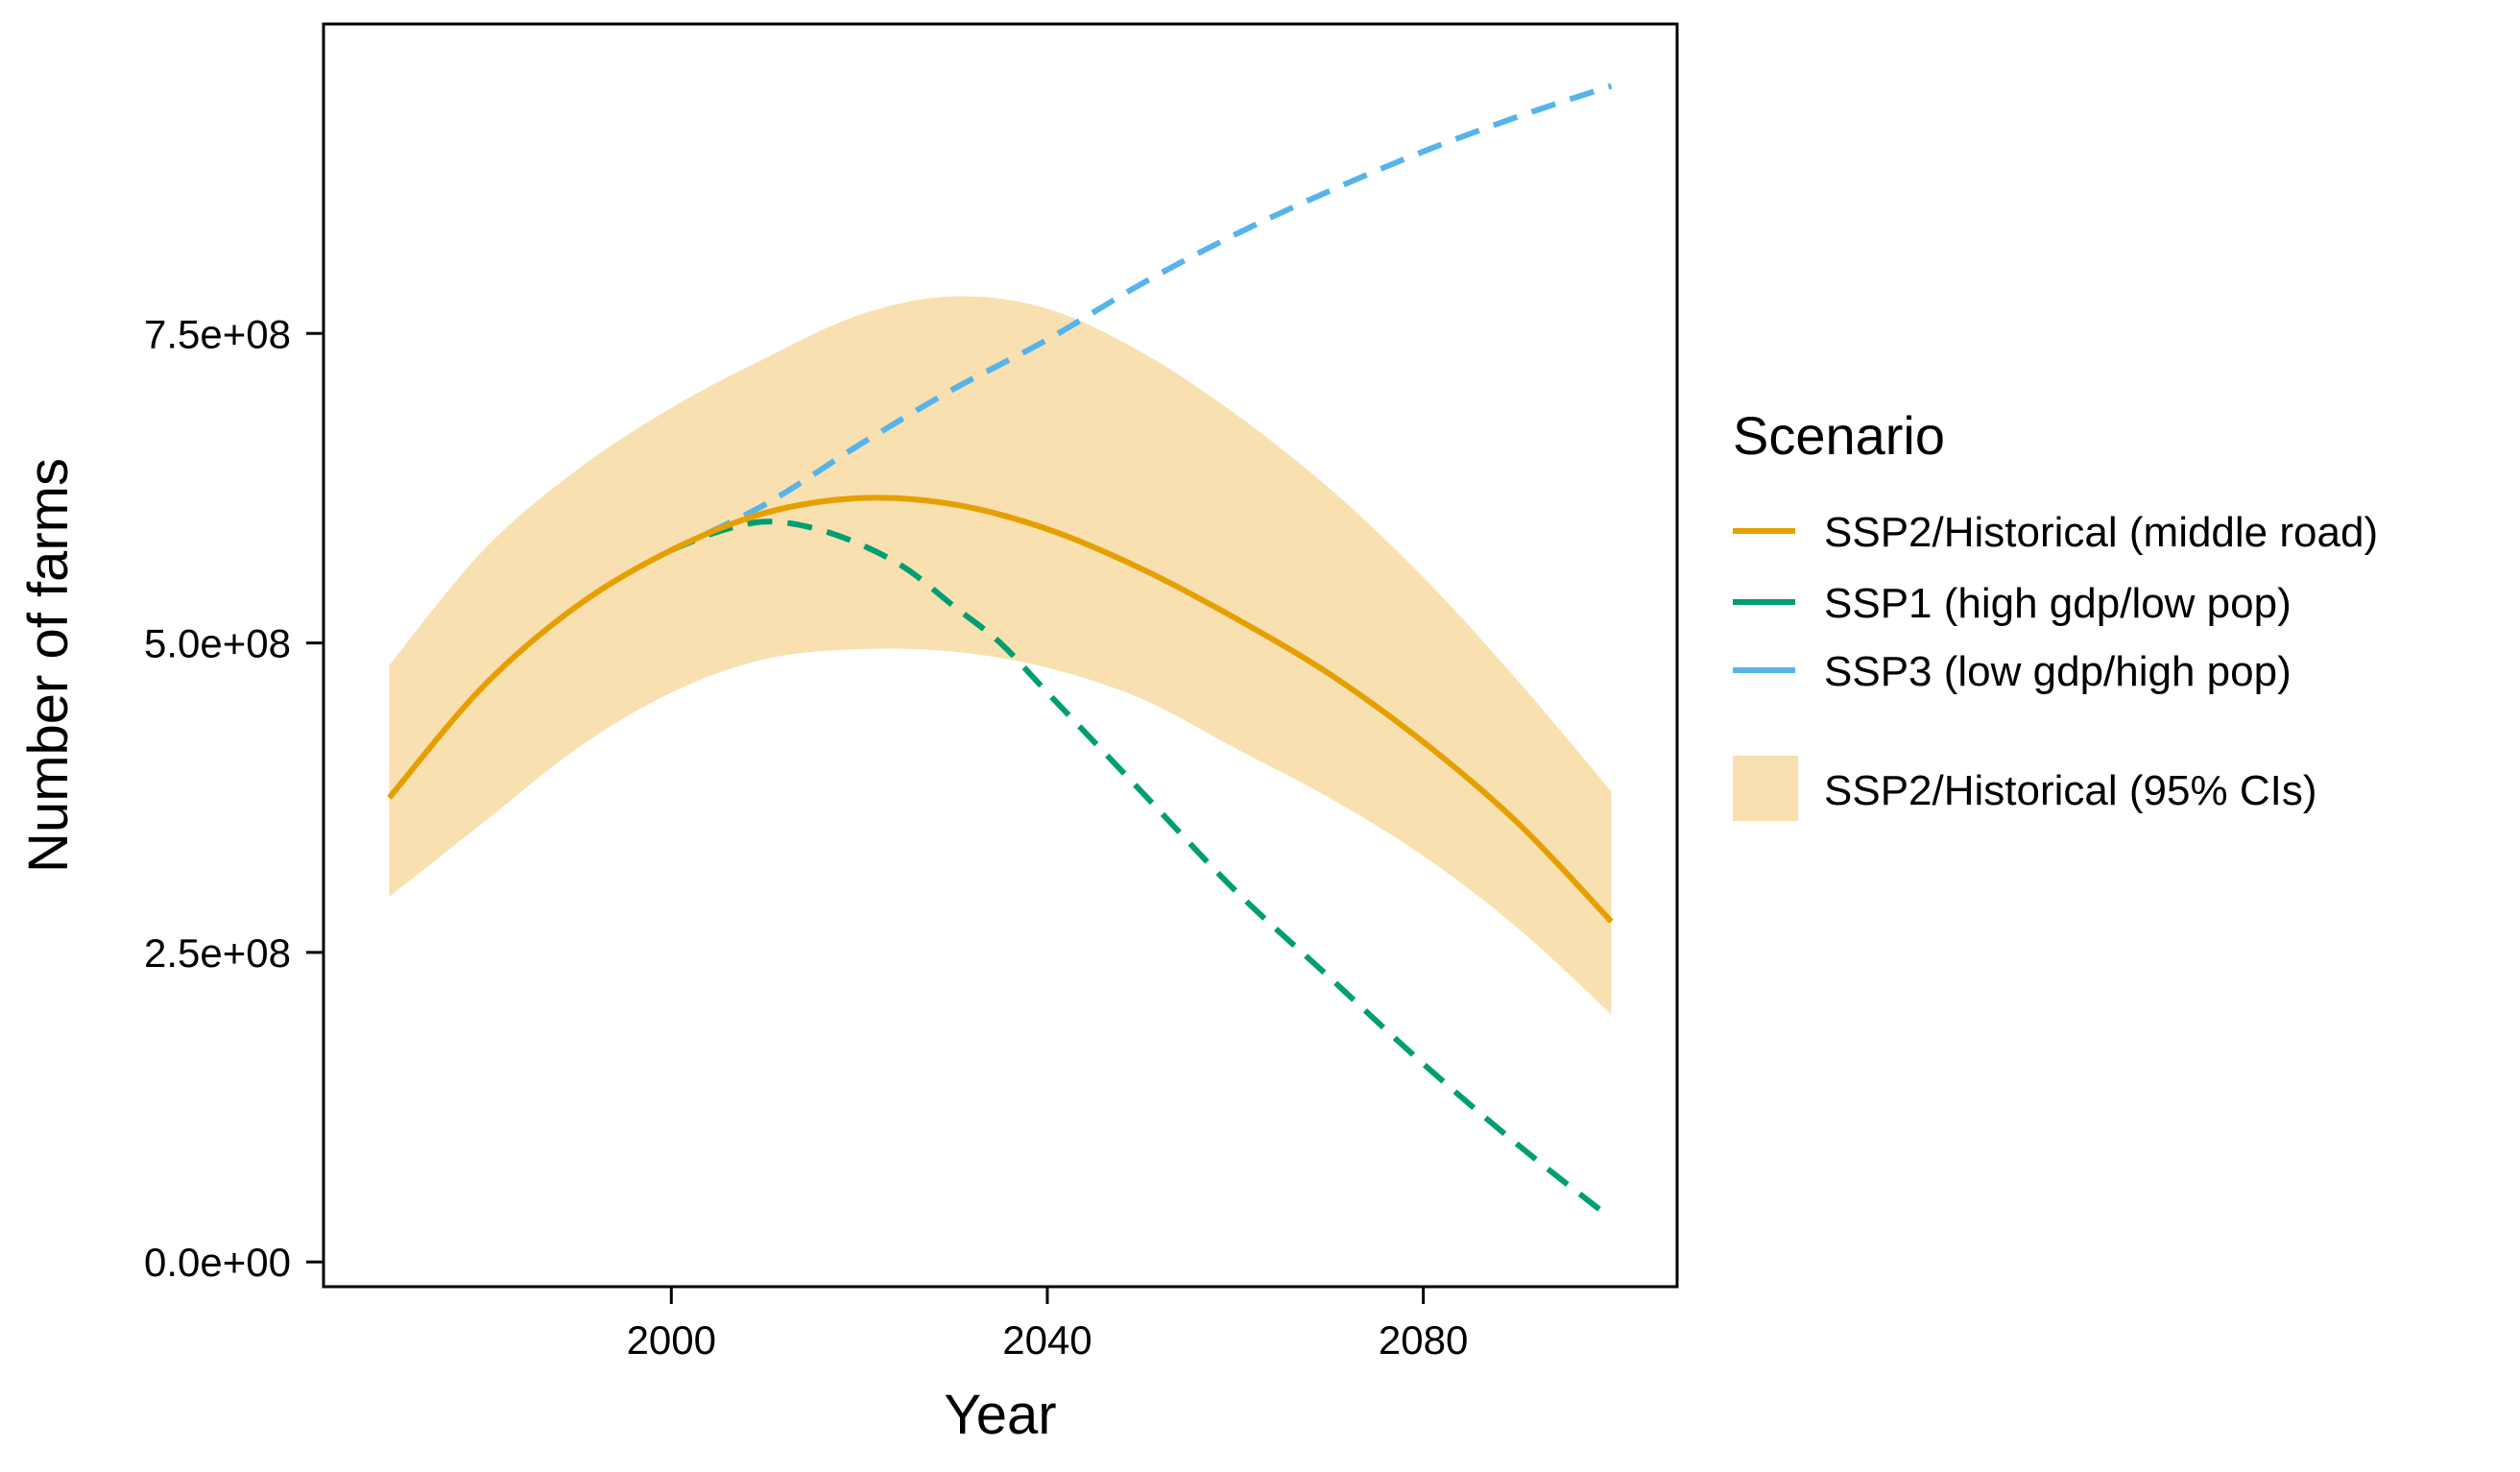 This screenshot has height=1472, width=2520. What do you see at coordinates (48, 665) in the screenshot?
I see `y-axis-title: Number of farms` at bounding box center [48, 665].